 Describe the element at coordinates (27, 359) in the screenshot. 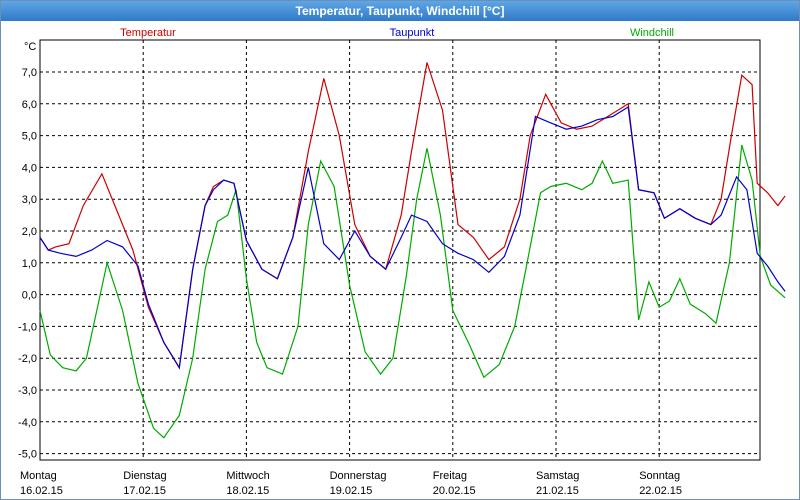

I see `y-tick-label: -2,0` at that location.